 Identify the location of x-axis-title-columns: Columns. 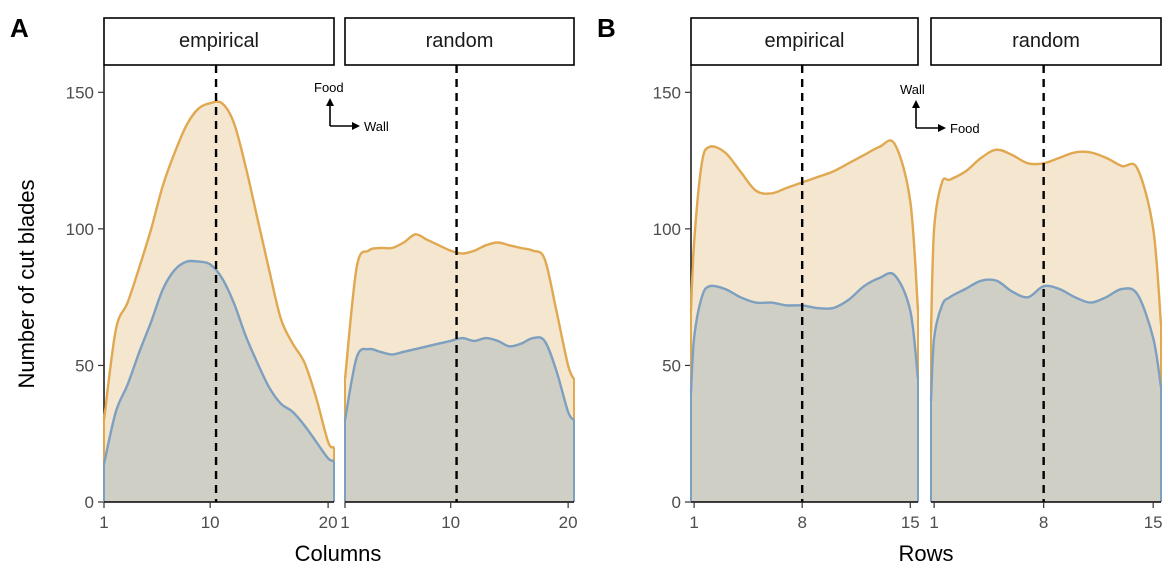
(338, 553).